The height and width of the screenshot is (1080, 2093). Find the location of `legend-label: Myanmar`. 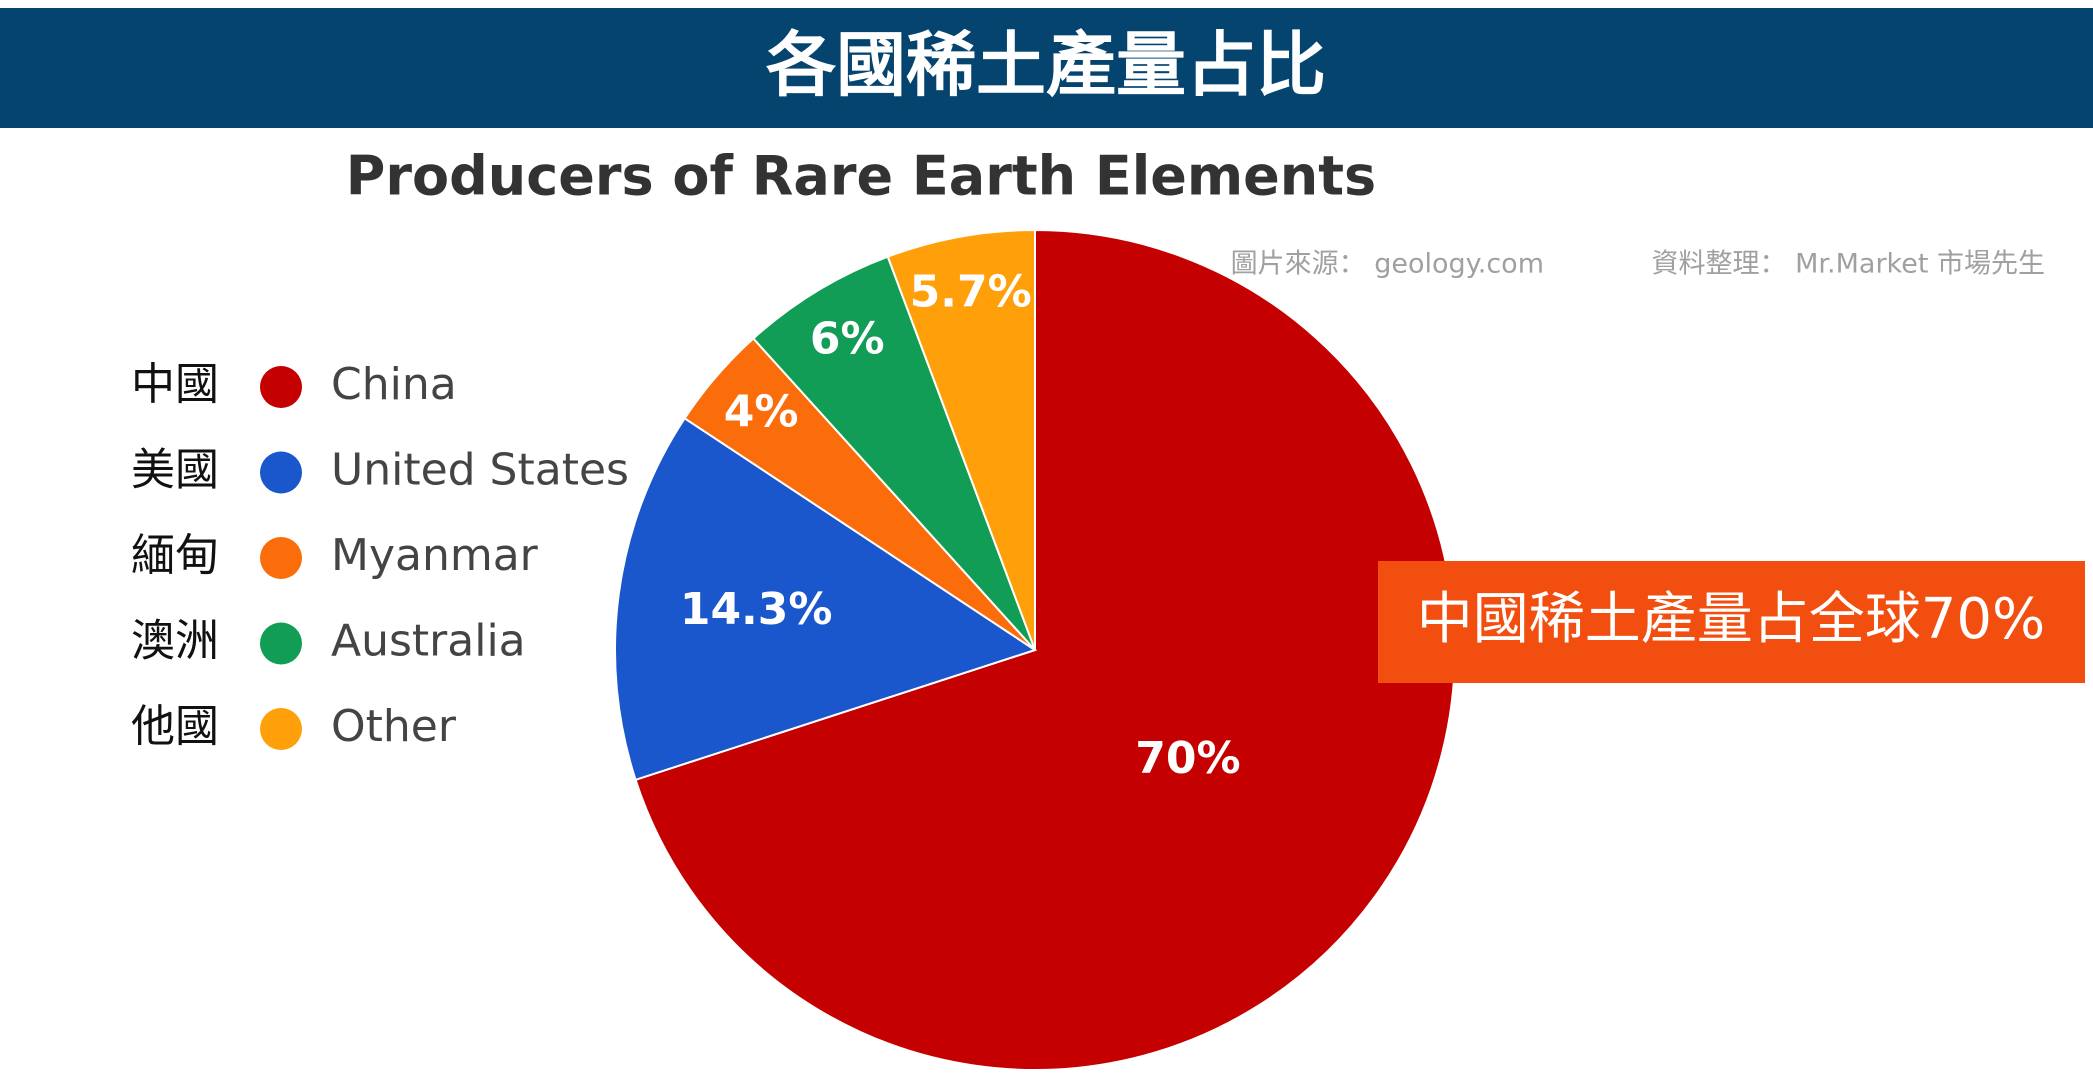

legend-label: Myanmar is located at coordinates (435, 555).